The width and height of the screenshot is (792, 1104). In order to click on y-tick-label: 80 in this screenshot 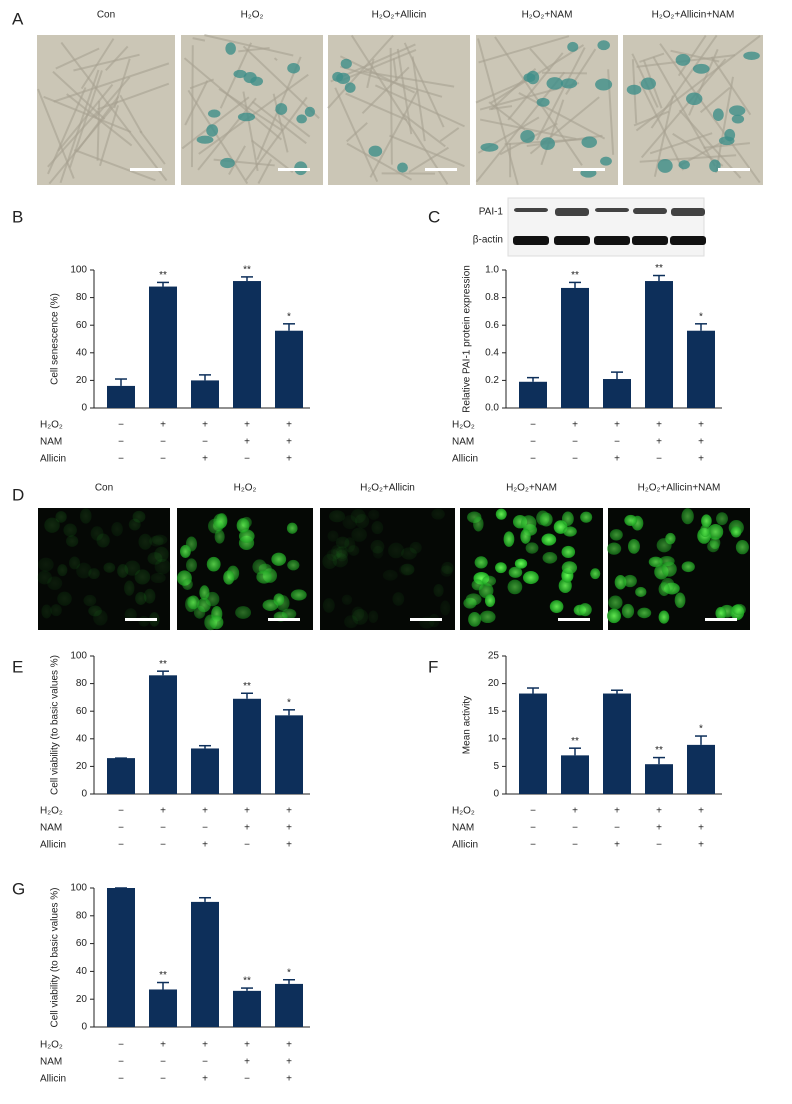, I will do `click(82, 683)`.